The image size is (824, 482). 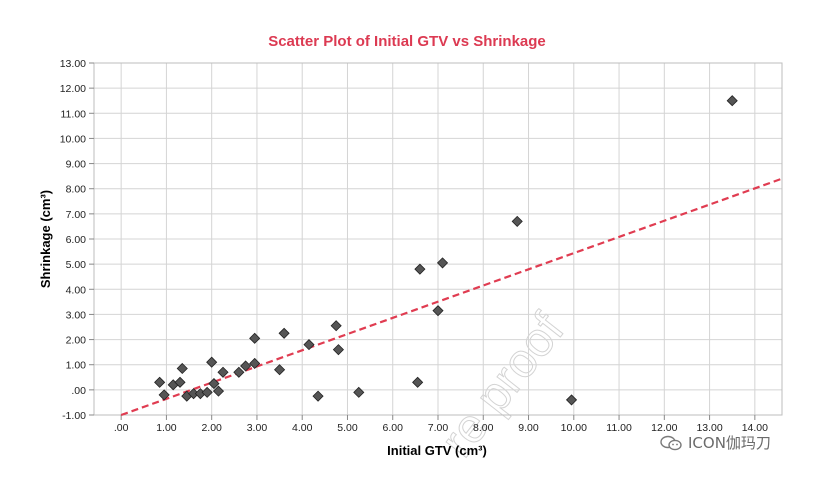 I want to click on y-tick-label: 12.00, so click(x=73, y=89).